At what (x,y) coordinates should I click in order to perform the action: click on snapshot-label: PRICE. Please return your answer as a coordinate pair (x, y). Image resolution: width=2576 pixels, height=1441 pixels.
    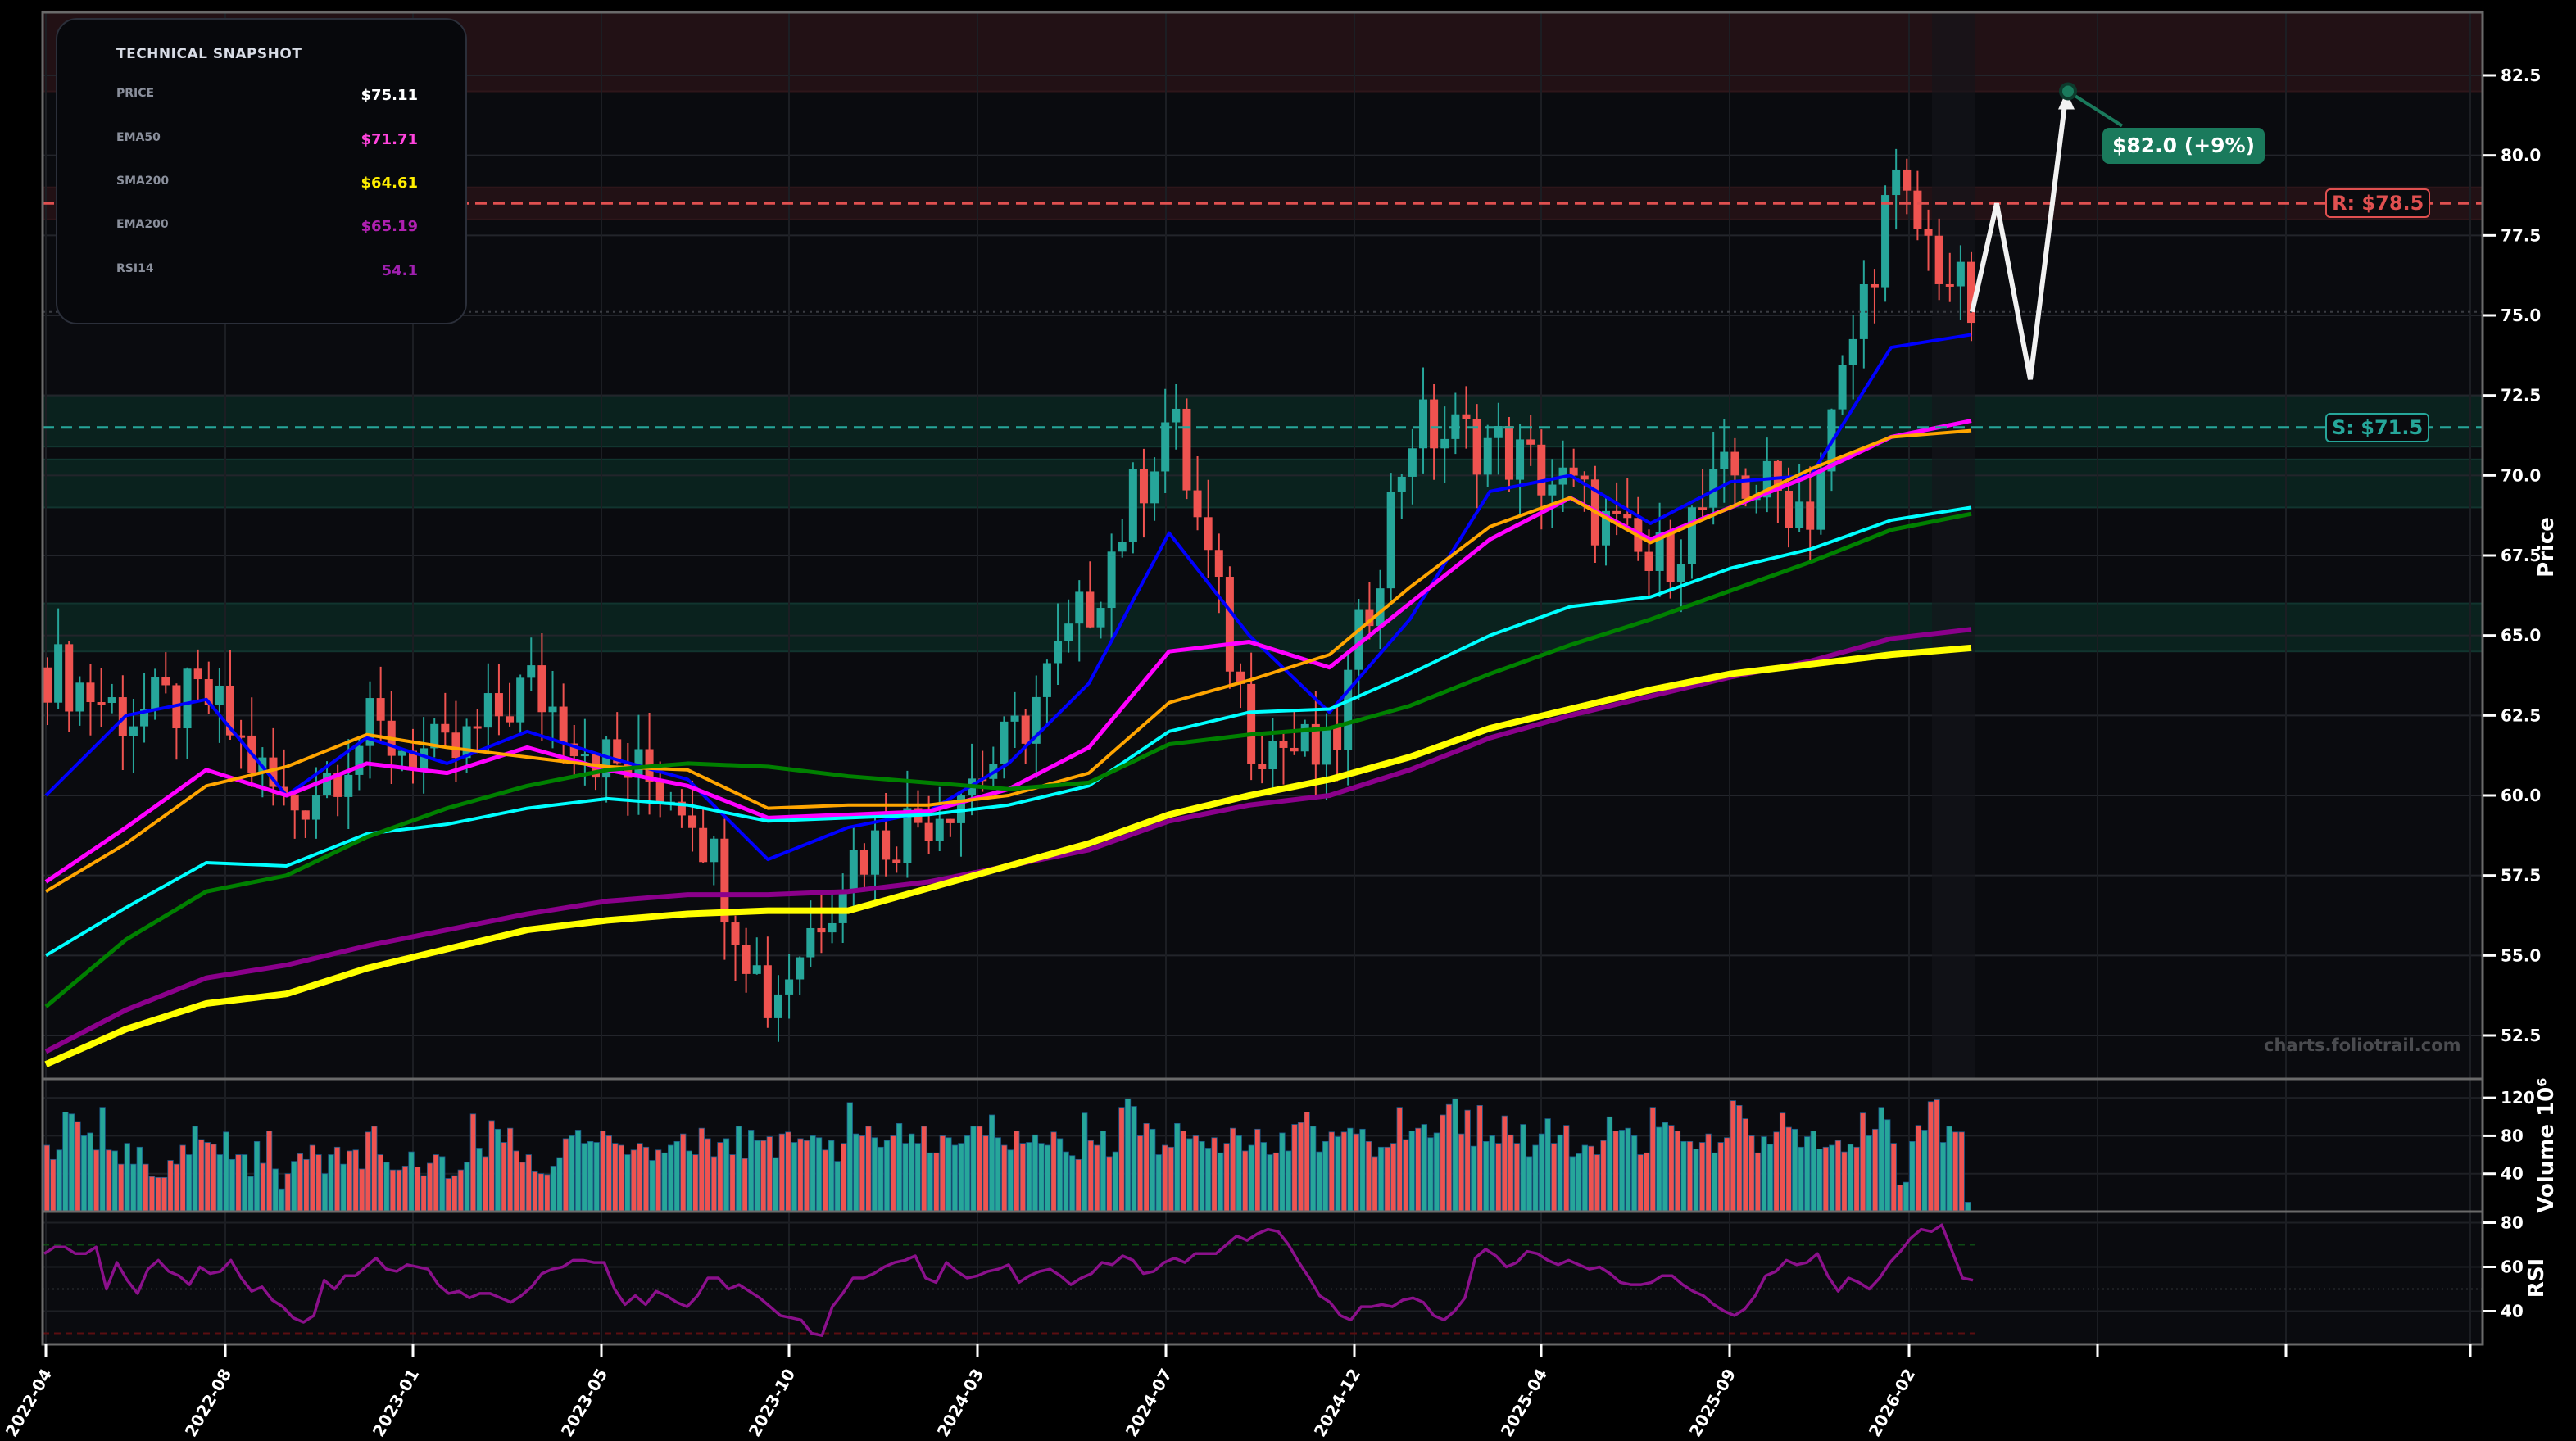
    Looking at the image, I should click on (135, 93).